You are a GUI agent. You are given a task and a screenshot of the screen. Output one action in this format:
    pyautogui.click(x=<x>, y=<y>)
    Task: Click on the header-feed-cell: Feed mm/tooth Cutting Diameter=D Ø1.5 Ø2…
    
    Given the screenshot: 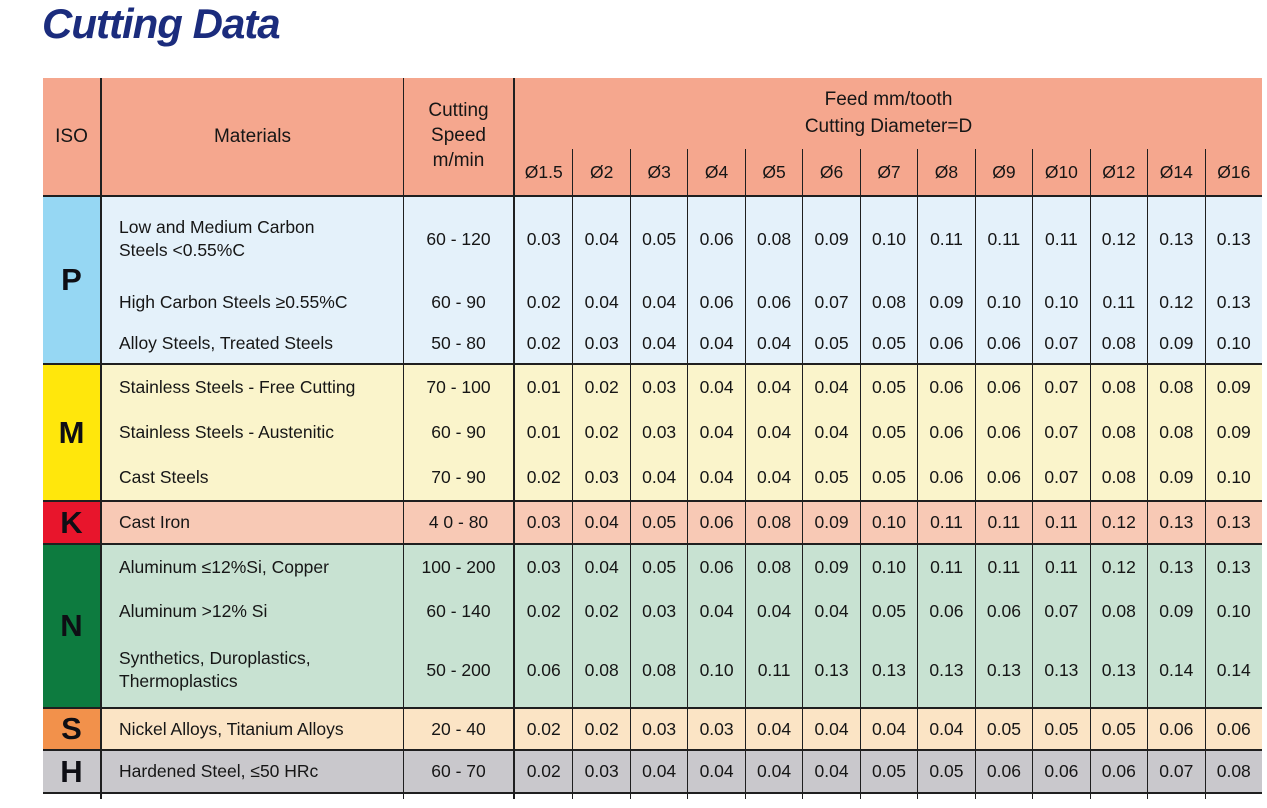 What is the action you would take?
    pyautogui.click(x=887, y=136)
    